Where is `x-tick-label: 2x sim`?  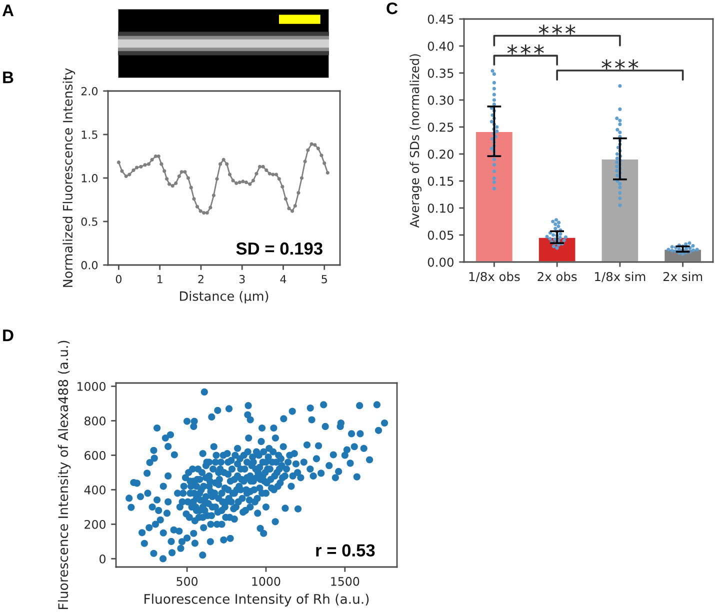
x-tick-label: 2x sim is located at coordinates (682, 277).